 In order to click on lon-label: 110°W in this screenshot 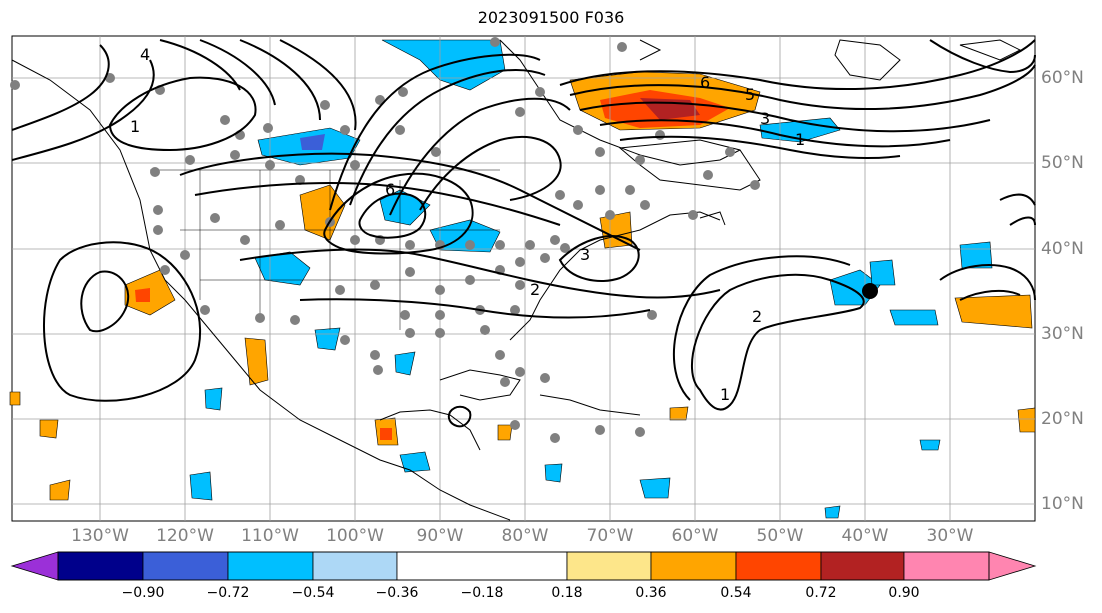, I will do `click(270, 536)`.